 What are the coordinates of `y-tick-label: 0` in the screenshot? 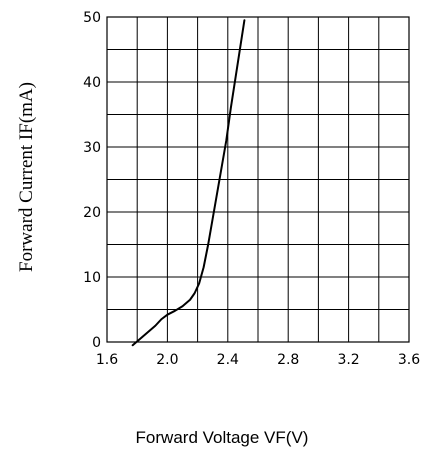 It's located at (96, 343).